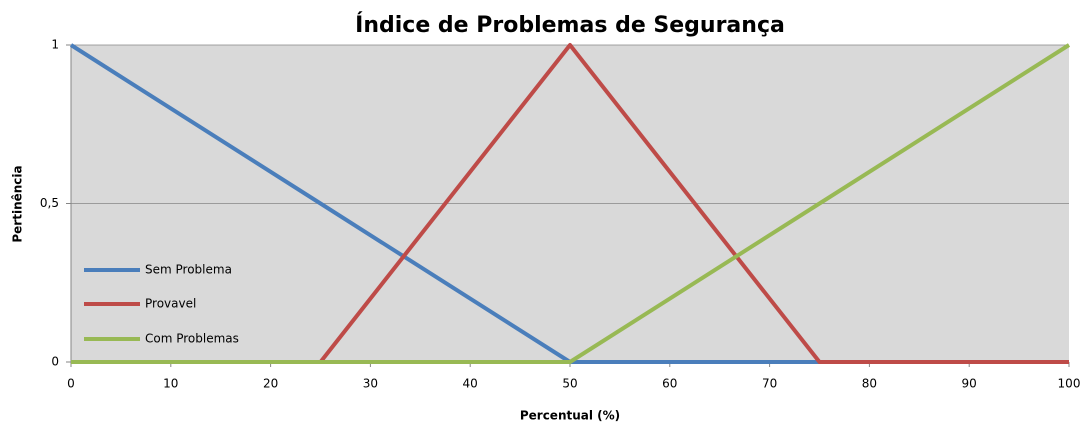  I want to click on x-tick-label: 0, so click(71, 384).